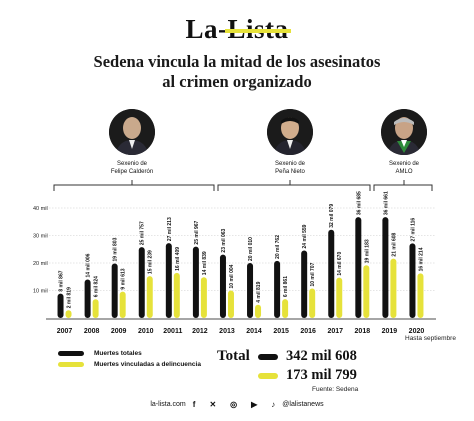  I want to click on x-tick-label: 2015, so click(281, 331).